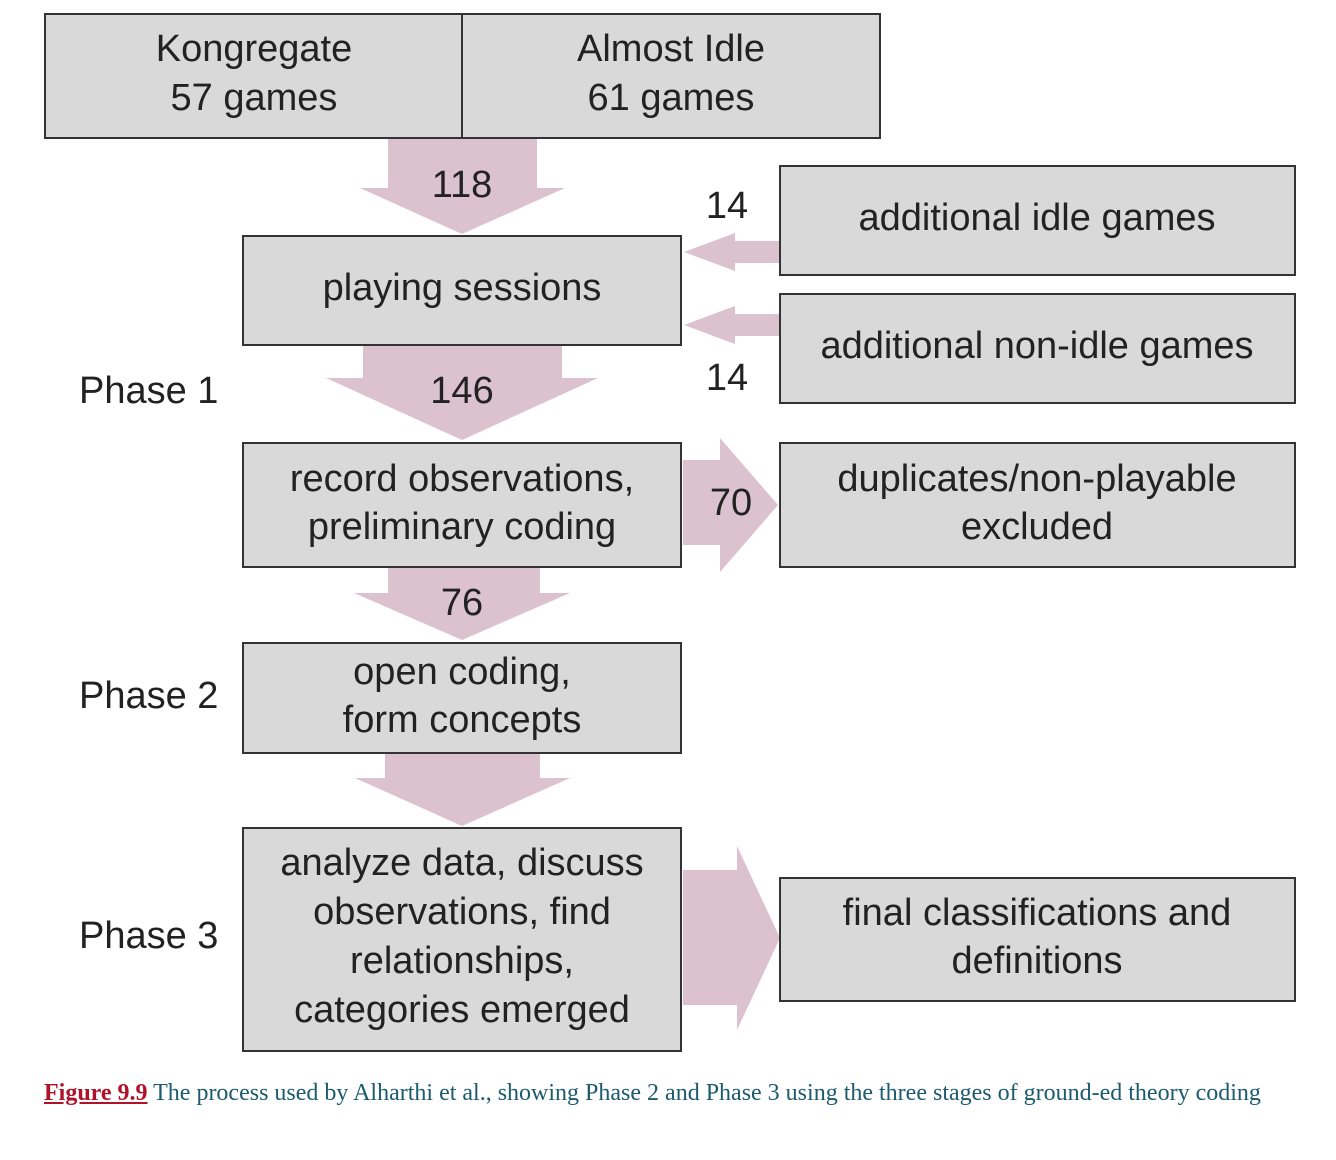 The height and width of the screenshot is (1160, 1336). What do you see at coordinates (1036, 479) in the screenshot?
I see `node-label: duplicates/non-playable` at bounding box center [1036, 479].